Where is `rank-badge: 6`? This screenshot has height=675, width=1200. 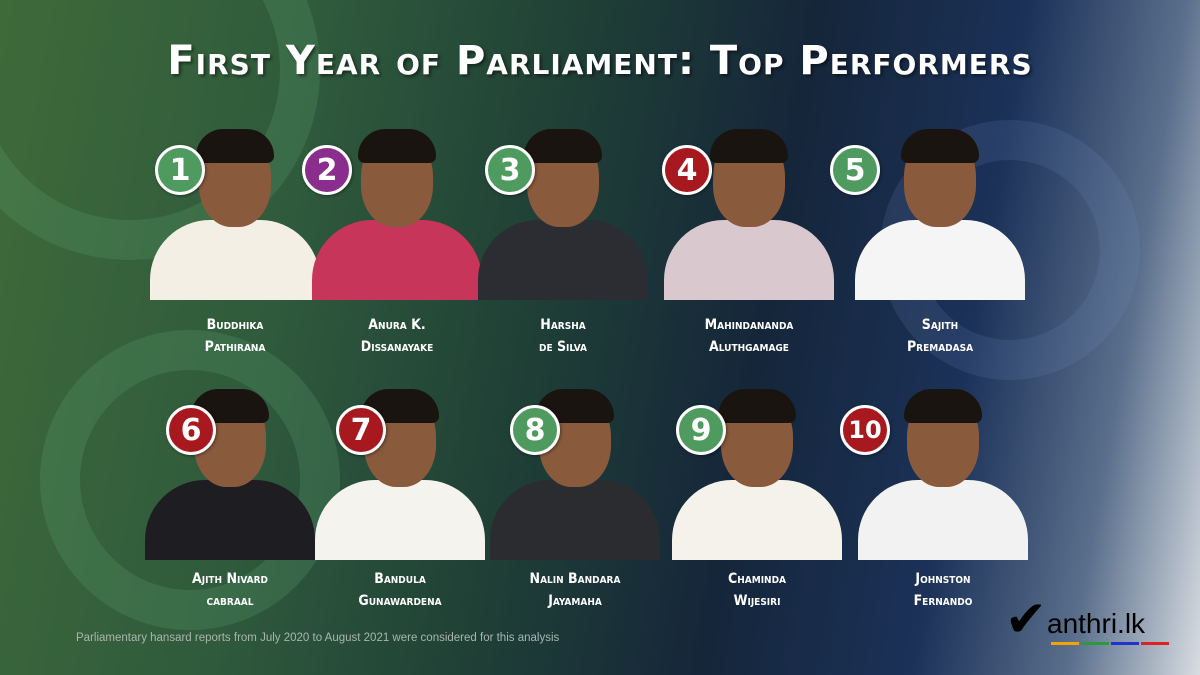
rank-badge: 6 is located at coordinates (191, 430).